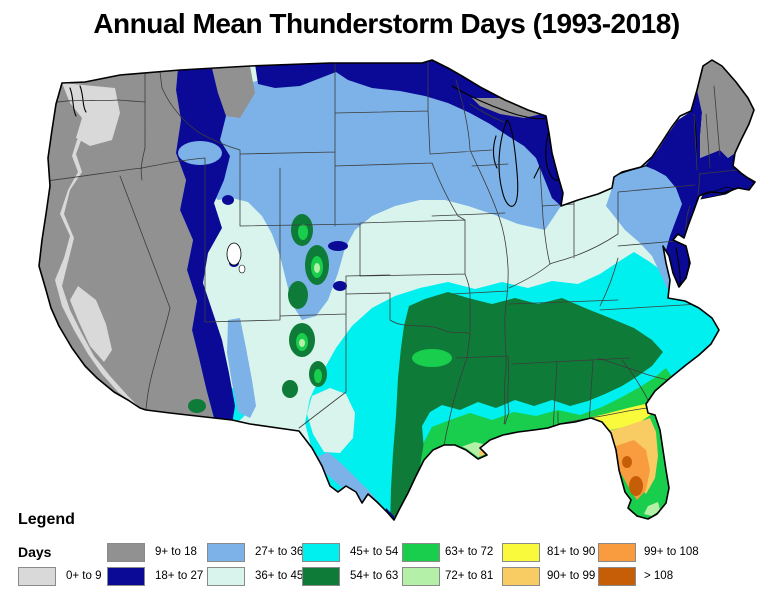 The height and width of the screenshot is (598, 773). Describe the element at coordinates (241, 368) in the screenshot. I see `region-ltblue-arizona-strip` at that location.